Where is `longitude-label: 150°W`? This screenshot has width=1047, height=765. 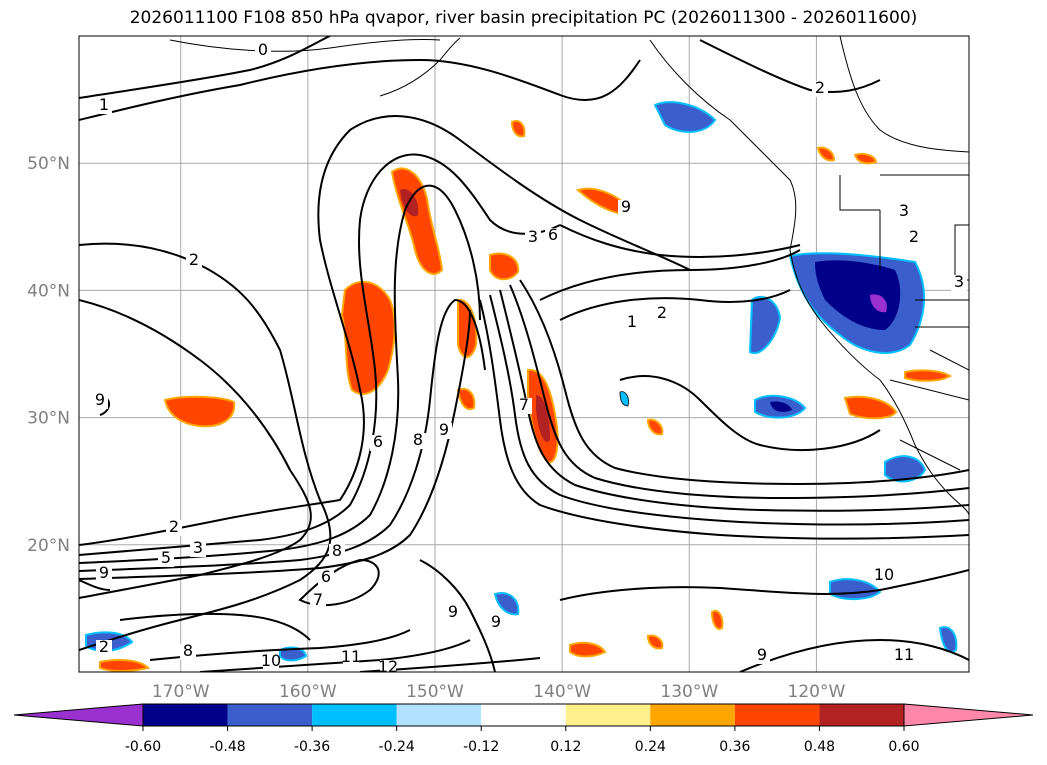 longitude-label: 150°W is located at coordinates (435, 692).